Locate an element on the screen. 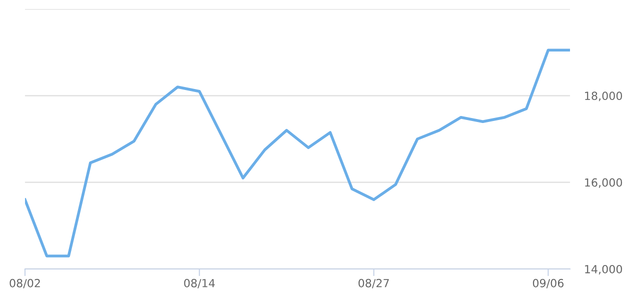 This screenshot has height=294, width=640. x-tick-label: 08/02 is located at coordinates (25, 283).